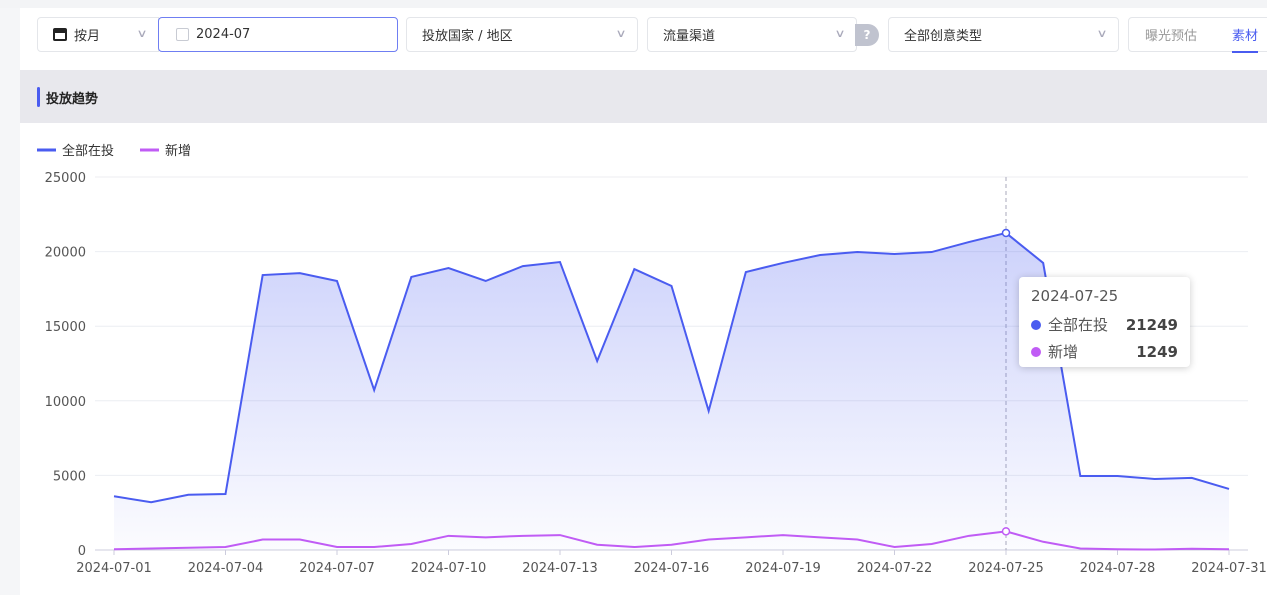 Image resolution: width=1267 pixels, height=595 pixels. Describe the element at coordinates (752, 34) in the screenshot. I see `channel-select: 流量渠道 ∨` at that location.